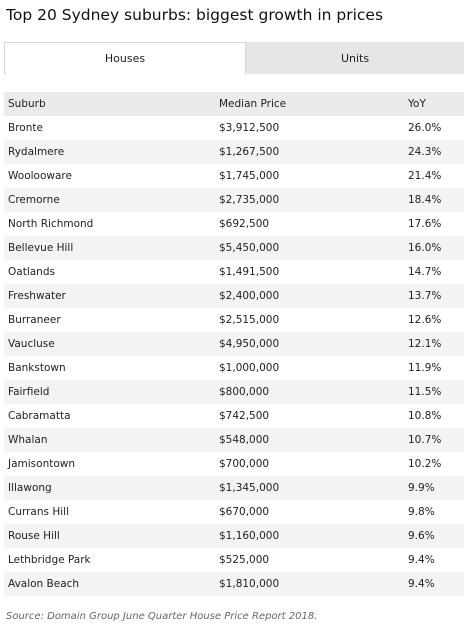 Image resolution: width=468 pixels, height=642 pixels. I want to click on table-cell: 9.6%, so click(434, 536).